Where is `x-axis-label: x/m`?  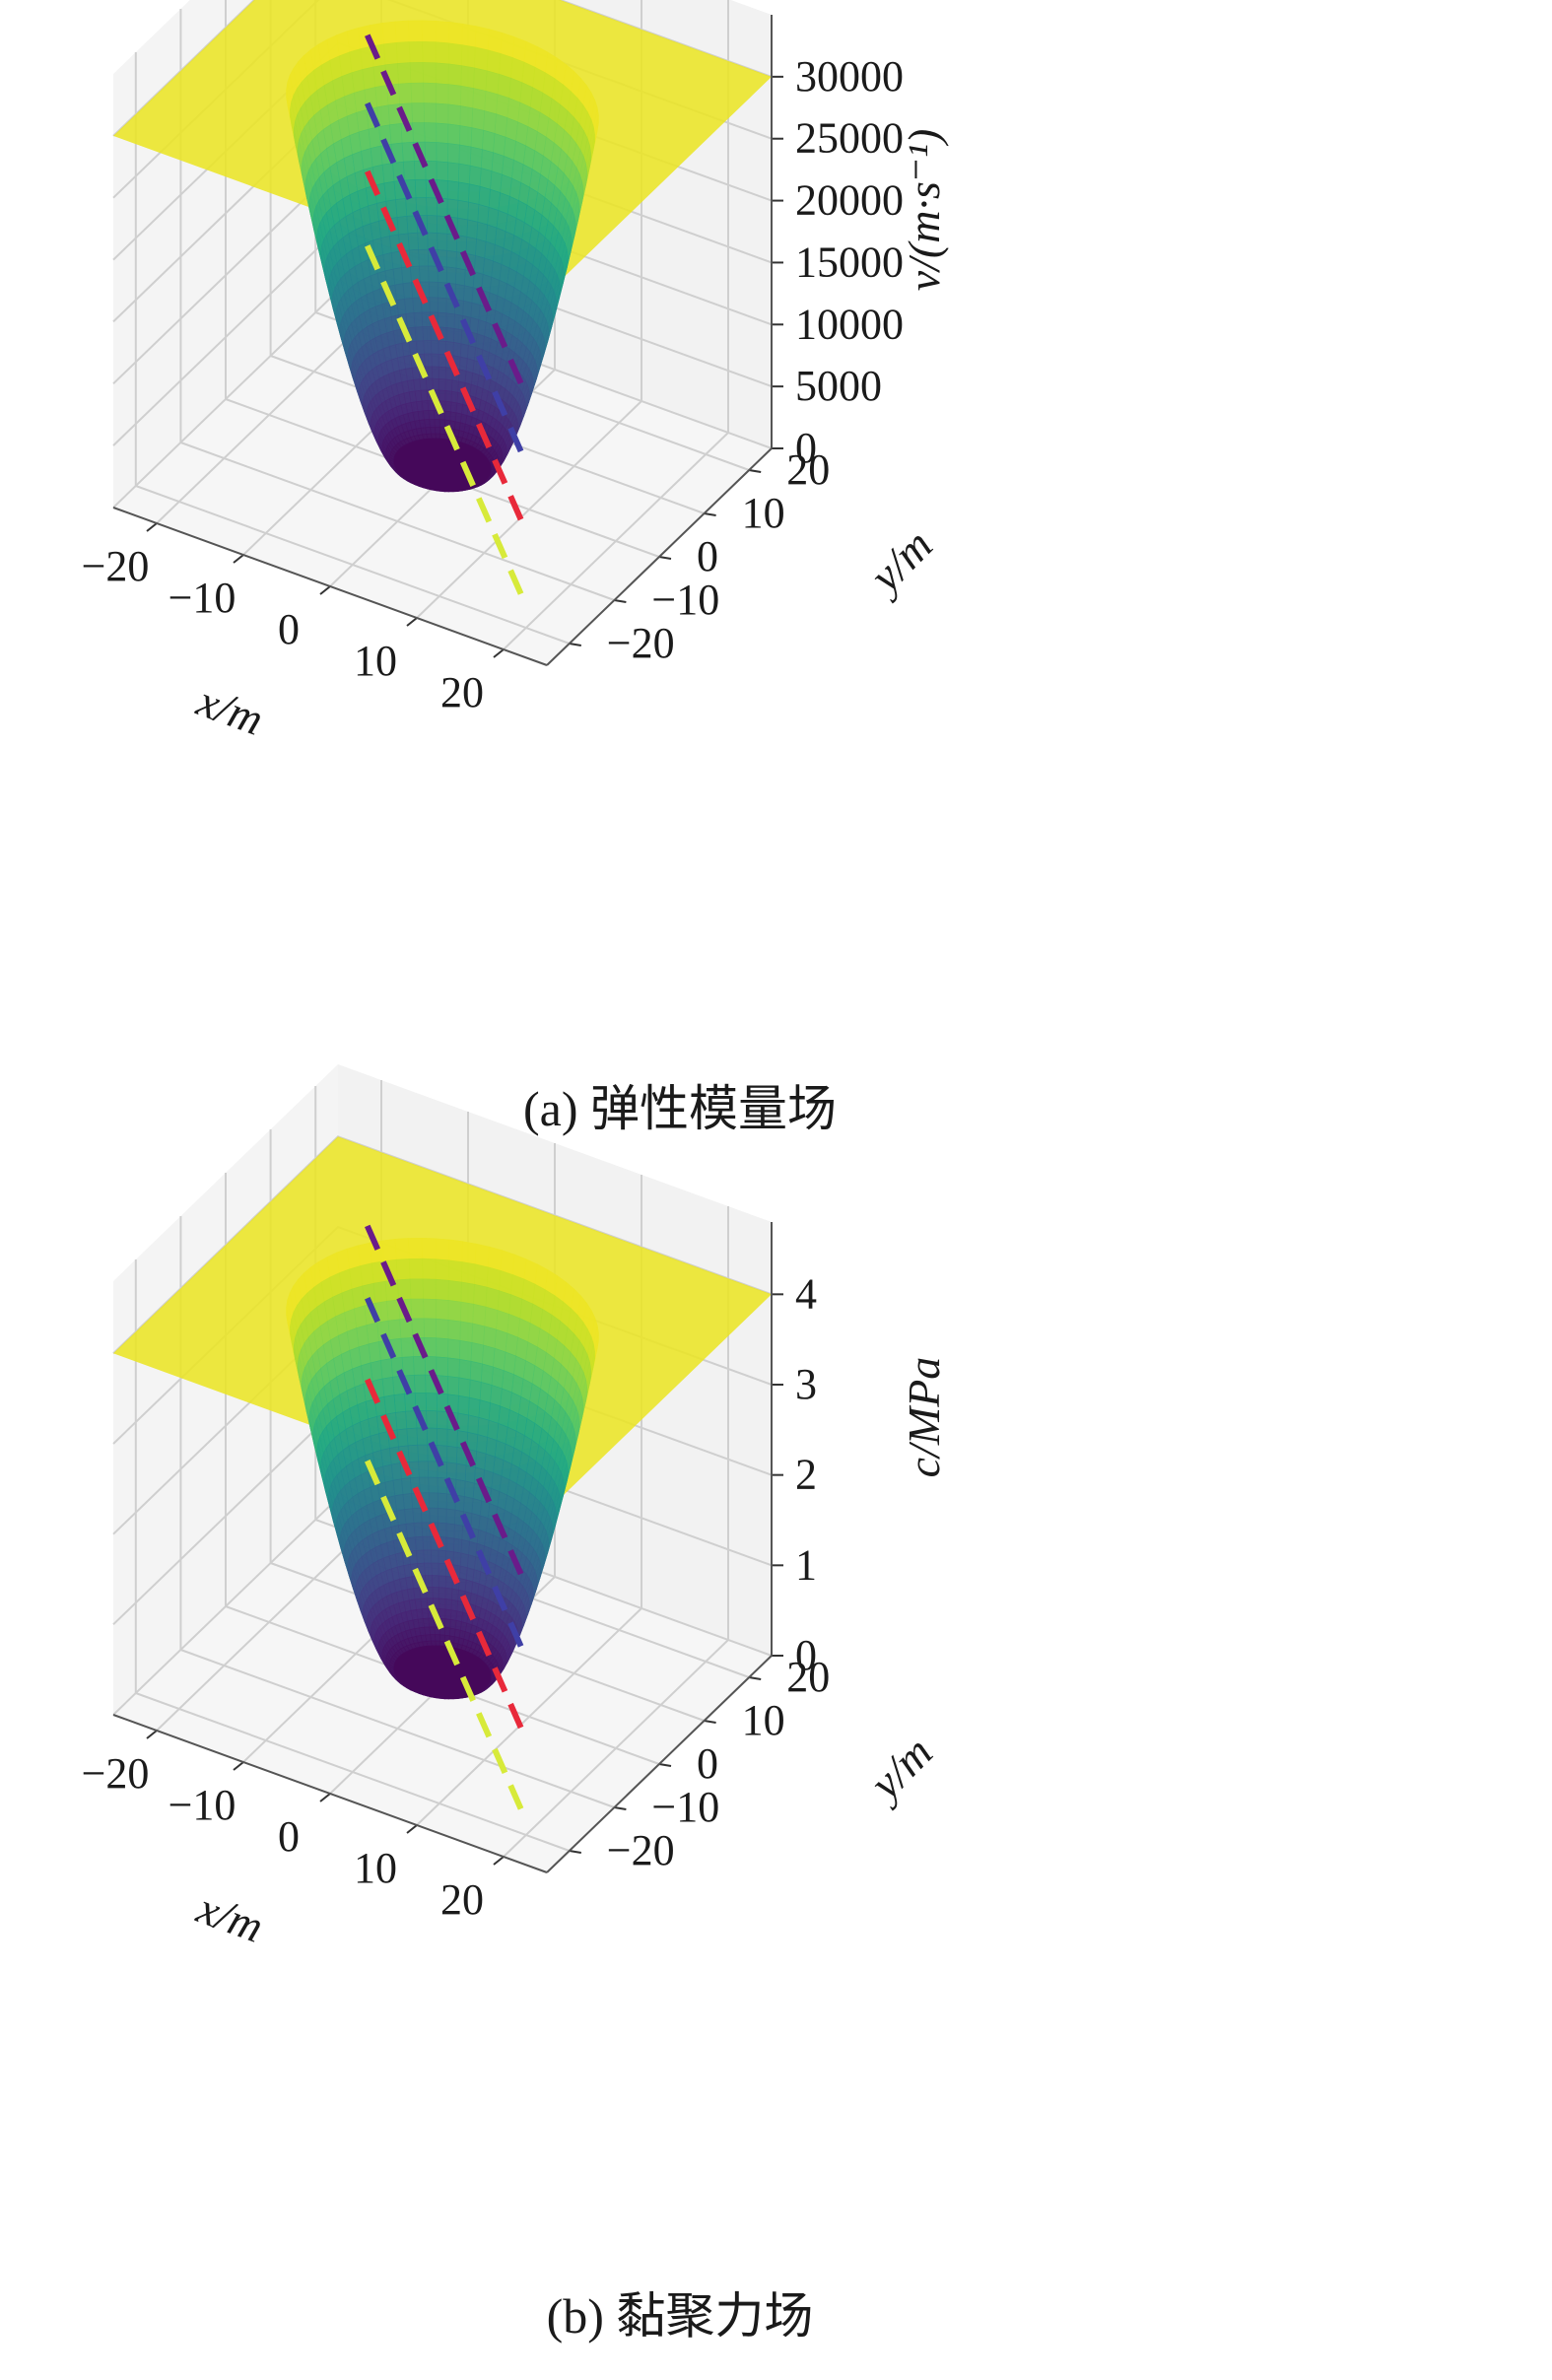 x-axis-label: x/m is located at coordinates (230, 1917).